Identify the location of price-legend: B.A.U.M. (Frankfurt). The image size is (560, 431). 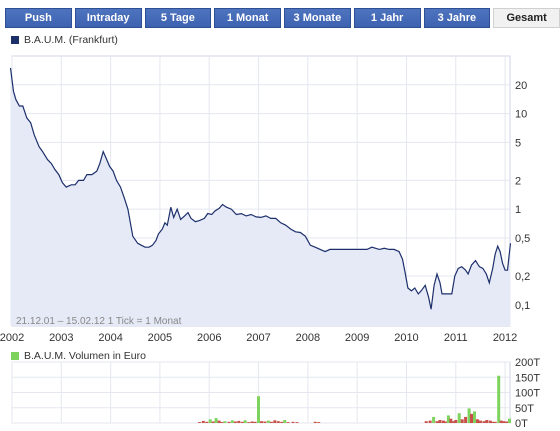
(64, 40).